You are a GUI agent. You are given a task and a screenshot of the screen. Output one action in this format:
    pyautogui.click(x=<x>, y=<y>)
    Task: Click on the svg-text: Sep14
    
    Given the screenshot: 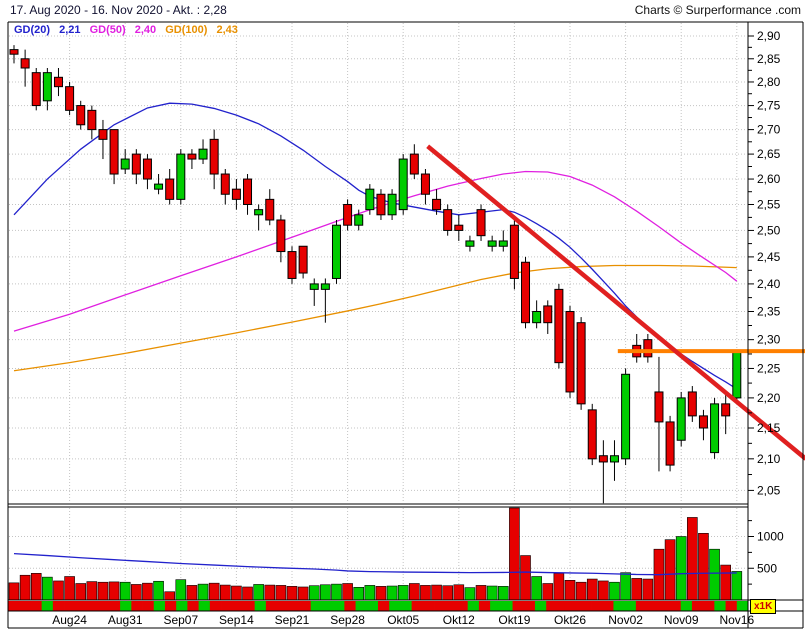 What is the action you would take?
    pyautogui.click(x=236, y=620)
    